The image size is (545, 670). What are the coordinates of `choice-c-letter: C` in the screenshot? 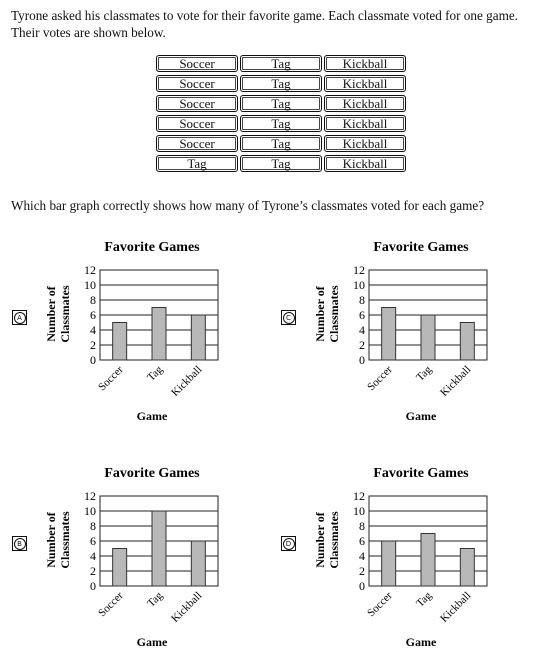 It's located at (288, 318).